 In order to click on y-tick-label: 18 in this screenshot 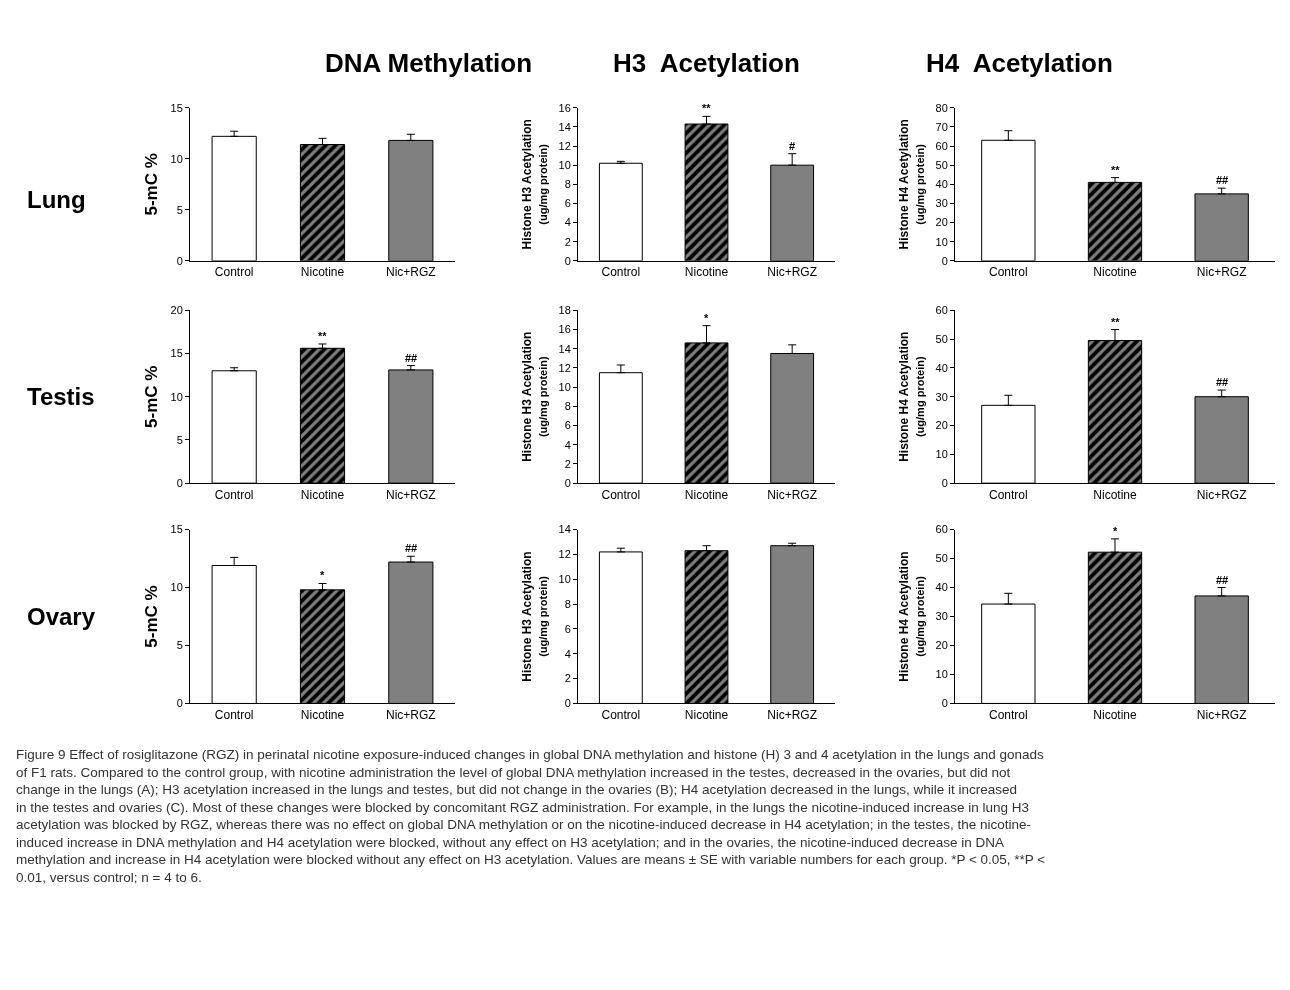, I will do `click(564, 310)`.